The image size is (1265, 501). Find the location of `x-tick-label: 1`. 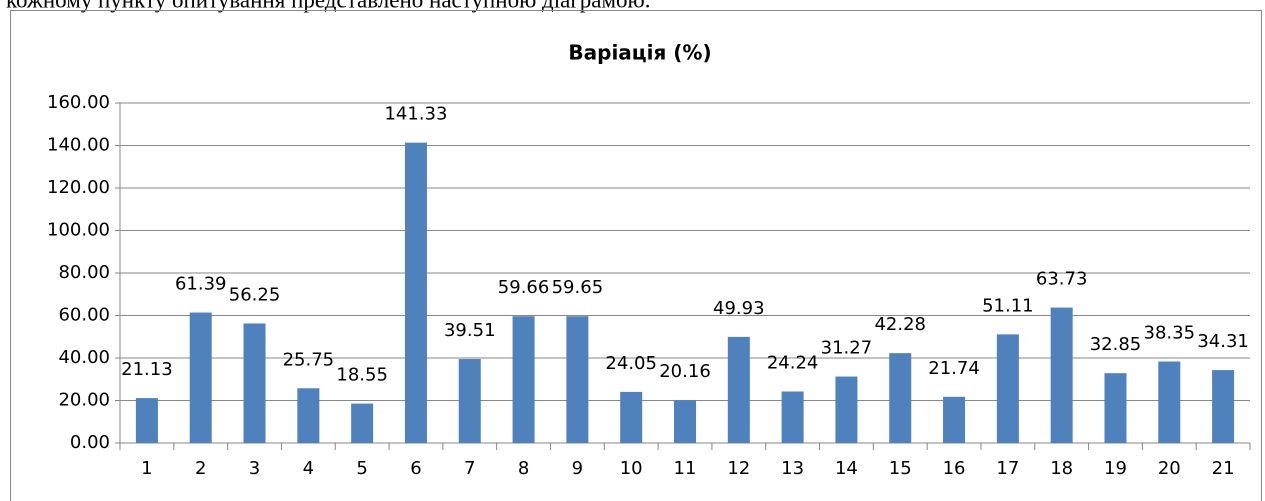

x-tick-label: 1 is located at coordinates (146, 468).